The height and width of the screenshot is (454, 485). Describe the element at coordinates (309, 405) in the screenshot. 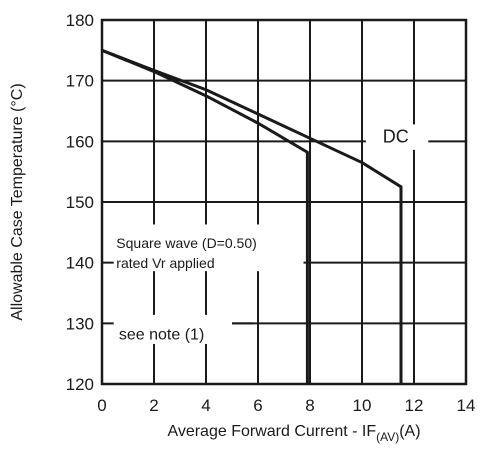

I see `x-tick-label: 8` at that location.